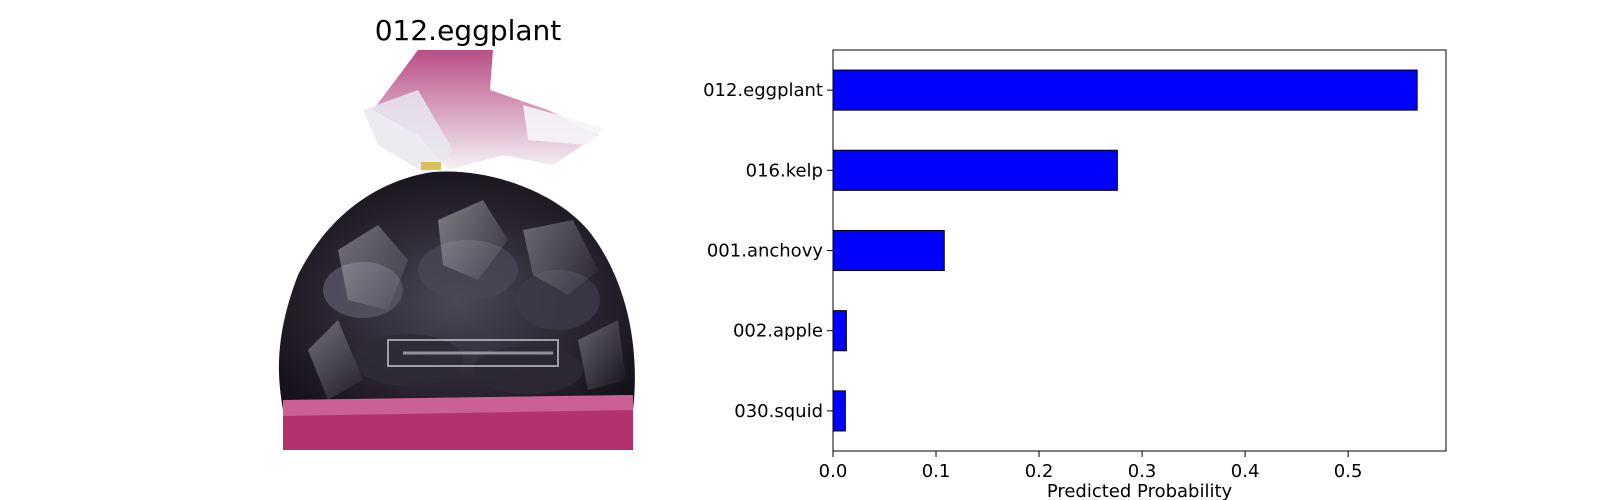 Image resolution: width=1600 pixels, height=500 pixels. What do you see at coordinates (1091, 466) in the screenshot?
I see `x-axis: 0.0 0.1 0.2 0.3 0.4 0.5` at bounding box center [1091, 466].